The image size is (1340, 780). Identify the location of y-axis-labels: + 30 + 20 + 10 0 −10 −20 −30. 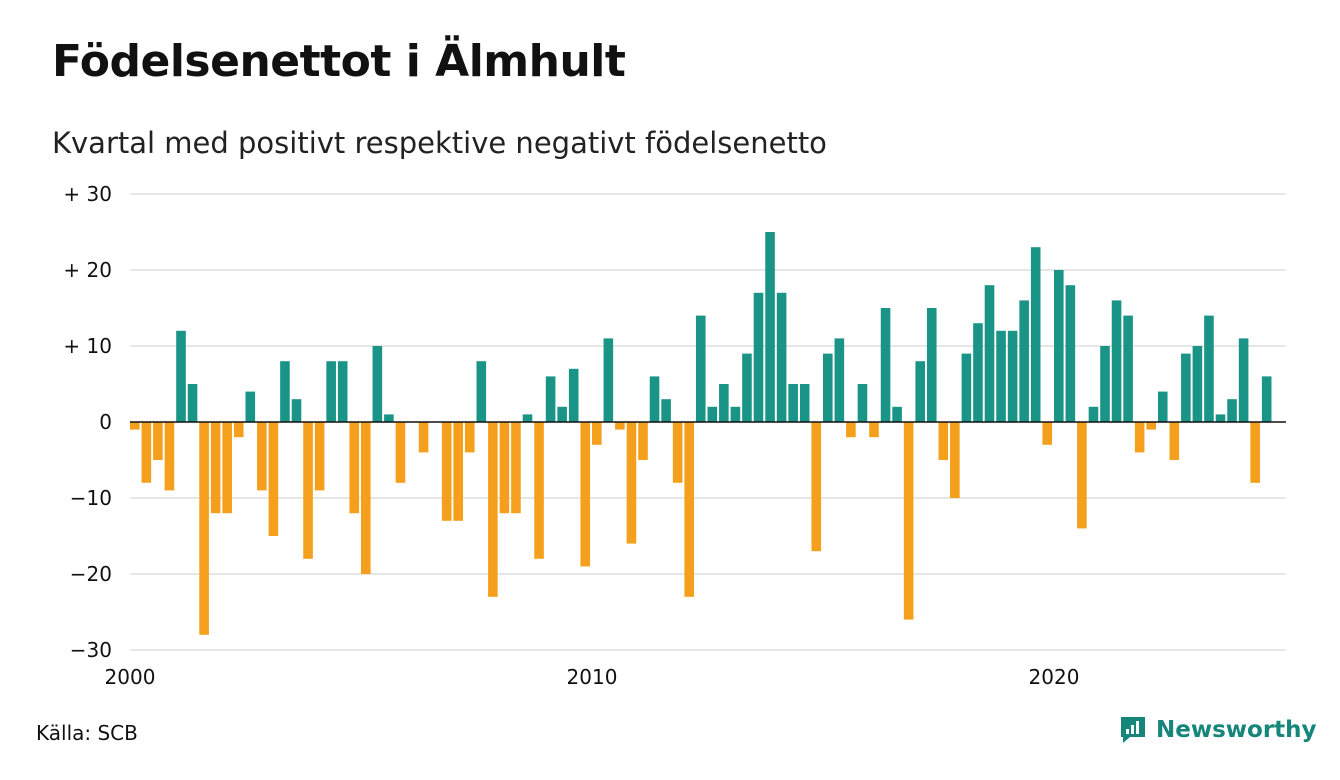
(87, 422).